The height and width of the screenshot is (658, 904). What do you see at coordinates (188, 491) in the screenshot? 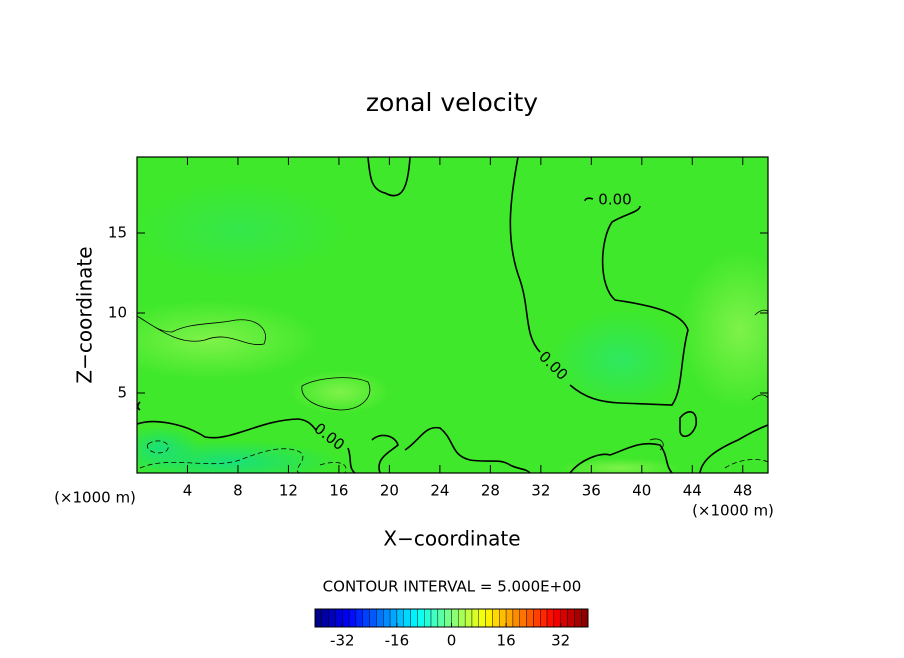
I see `x-tick-label: 4` at bounding box center [188, 491].